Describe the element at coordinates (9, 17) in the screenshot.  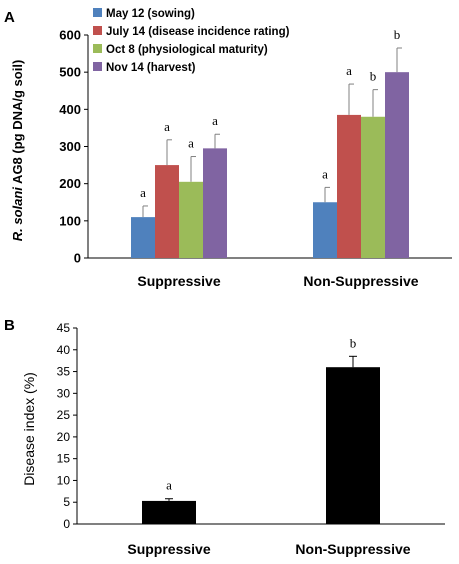
I see `panel-a-letter: A` at that location.